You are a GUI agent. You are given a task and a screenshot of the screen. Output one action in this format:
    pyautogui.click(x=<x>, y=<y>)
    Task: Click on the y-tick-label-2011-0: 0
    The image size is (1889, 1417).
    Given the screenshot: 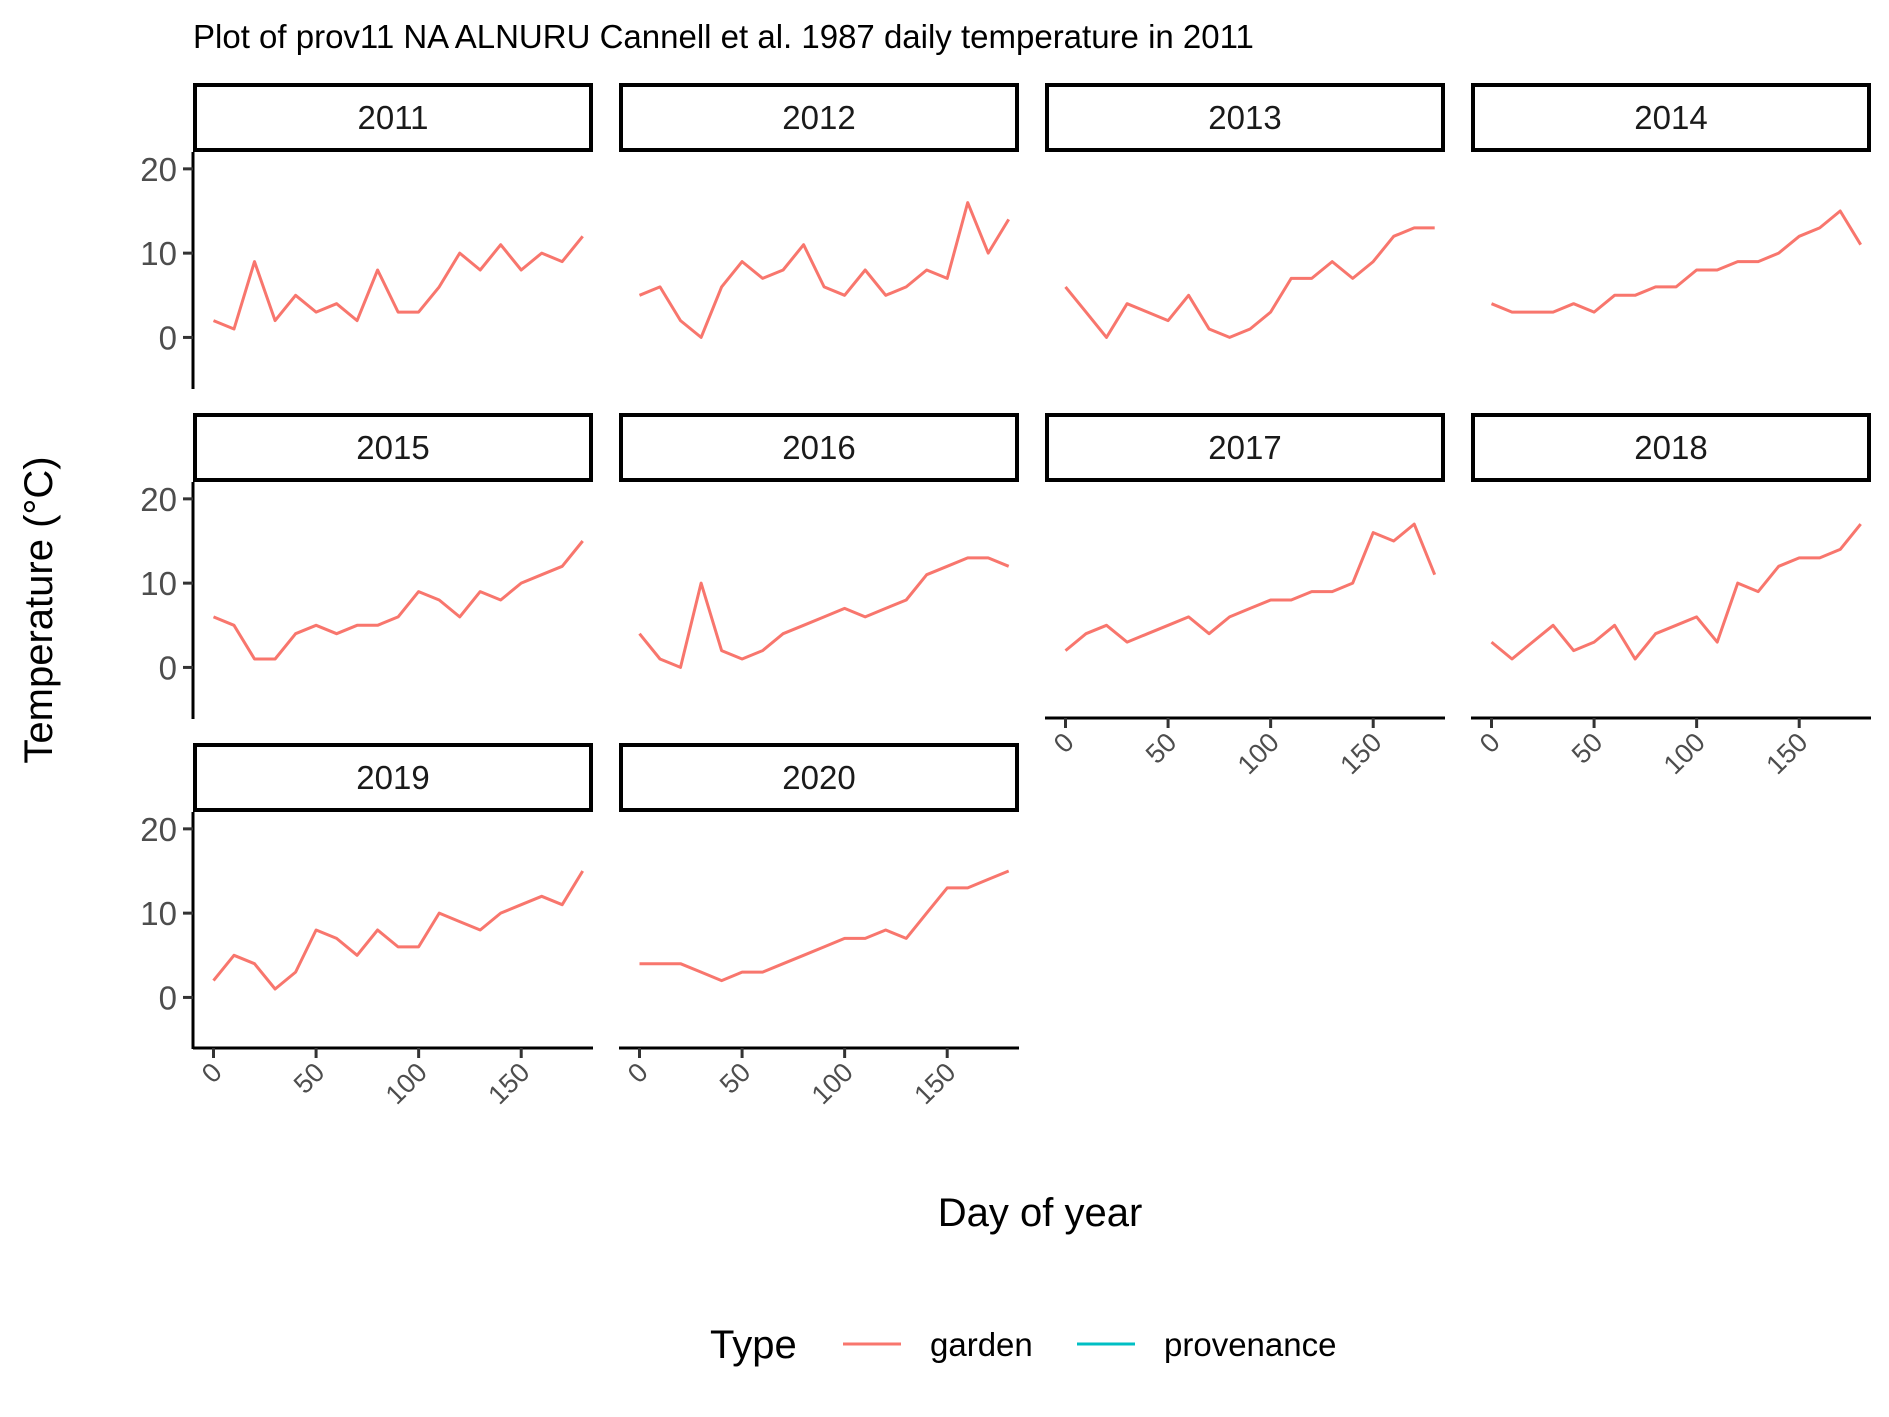 What is the action you would take?
    pyautogui.click(x=168, y=337)
    